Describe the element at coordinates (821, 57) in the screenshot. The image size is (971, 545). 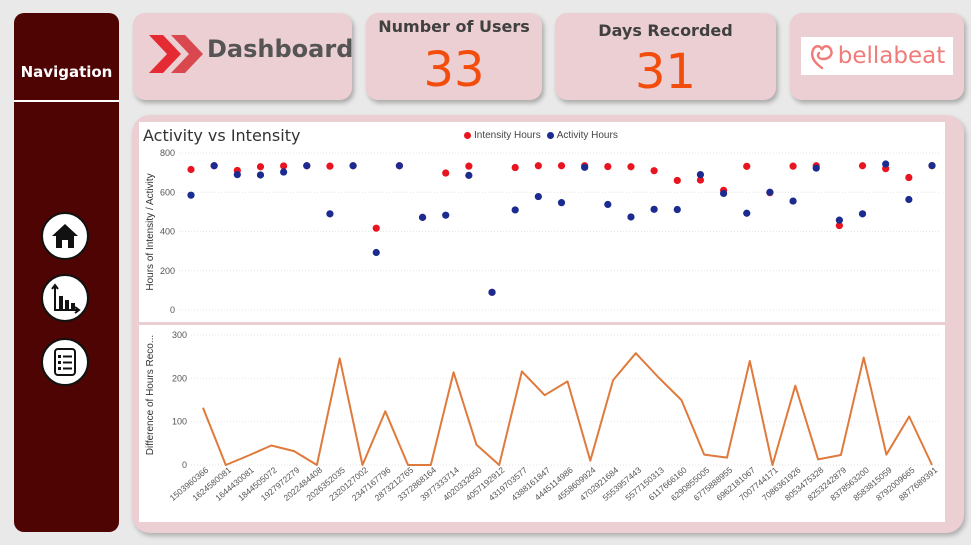
I see `bellabeat-logo-icon` at that location.